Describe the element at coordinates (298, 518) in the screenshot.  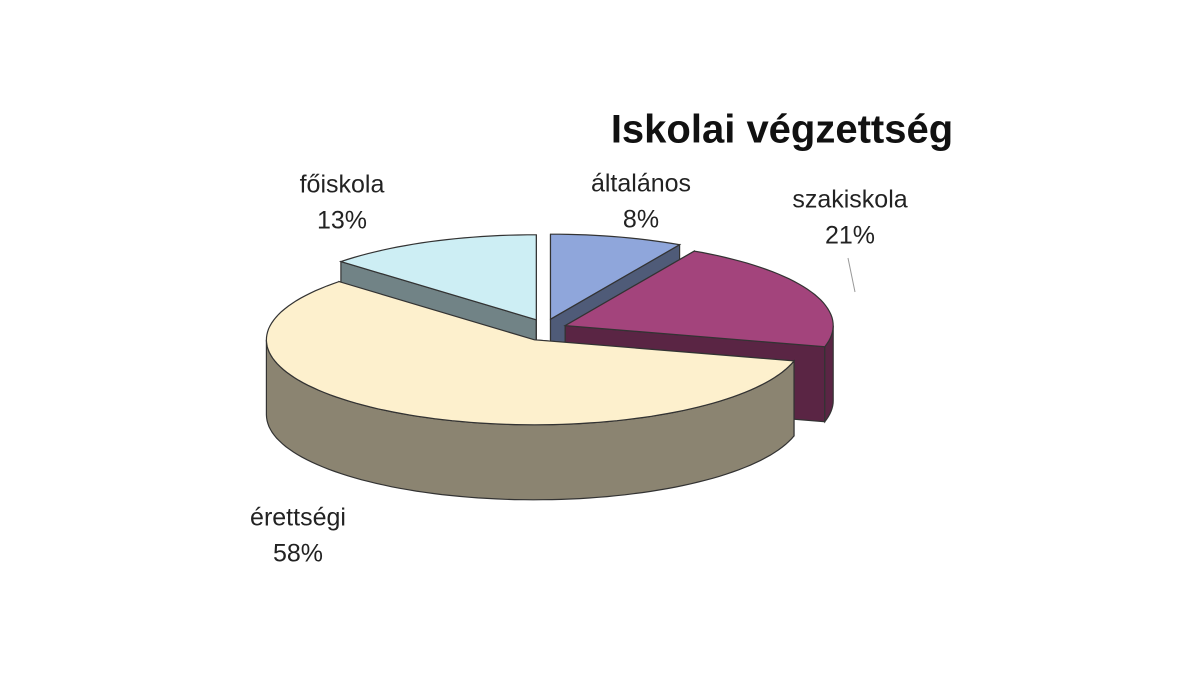
I see `slice-label: érettségi` at that location.